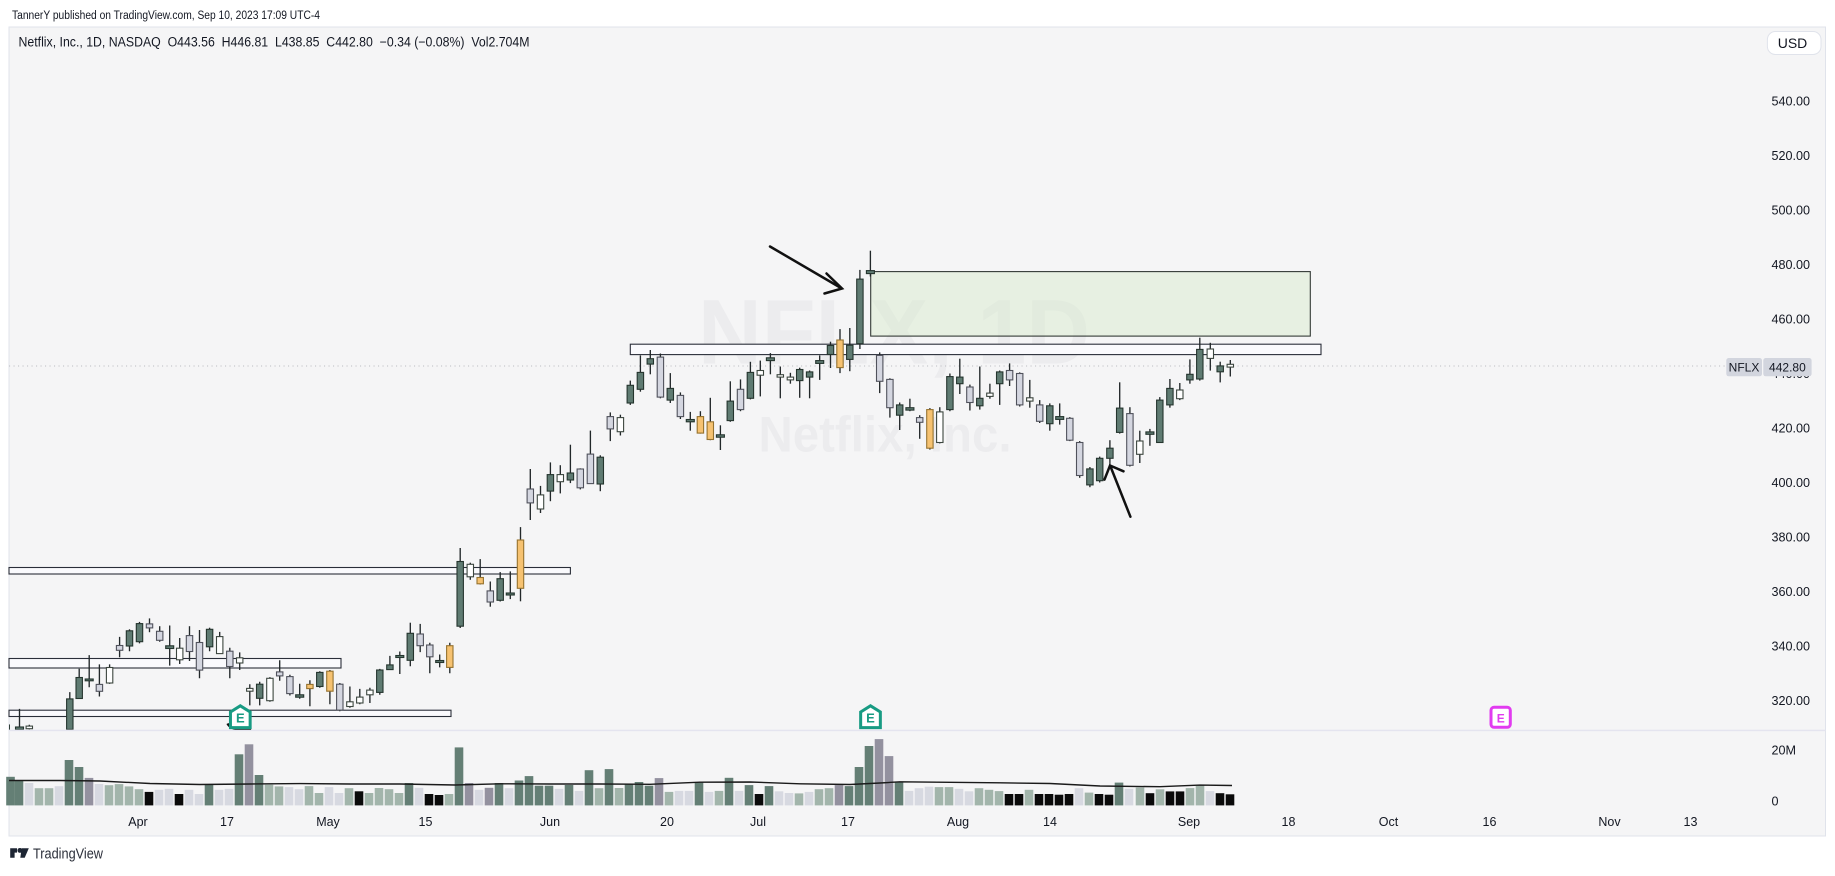 The width and height of the screenshot is (1835, 876). Describe the element at coordinates (1791, 265) in the screenshot. I see `svg-text: 480.00` at that location.